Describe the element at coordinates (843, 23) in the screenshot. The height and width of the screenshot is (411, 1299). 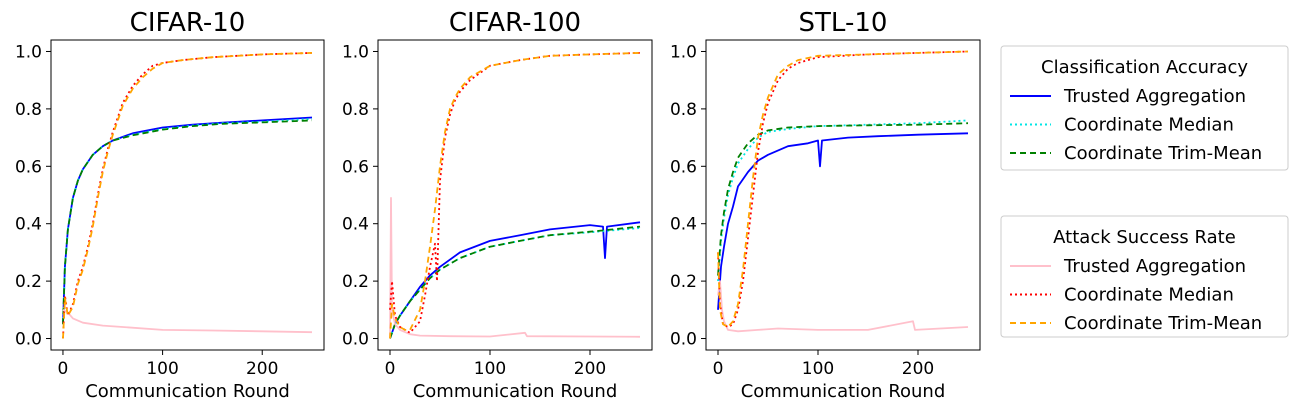
I see `panel-title: STL-10` at that location.